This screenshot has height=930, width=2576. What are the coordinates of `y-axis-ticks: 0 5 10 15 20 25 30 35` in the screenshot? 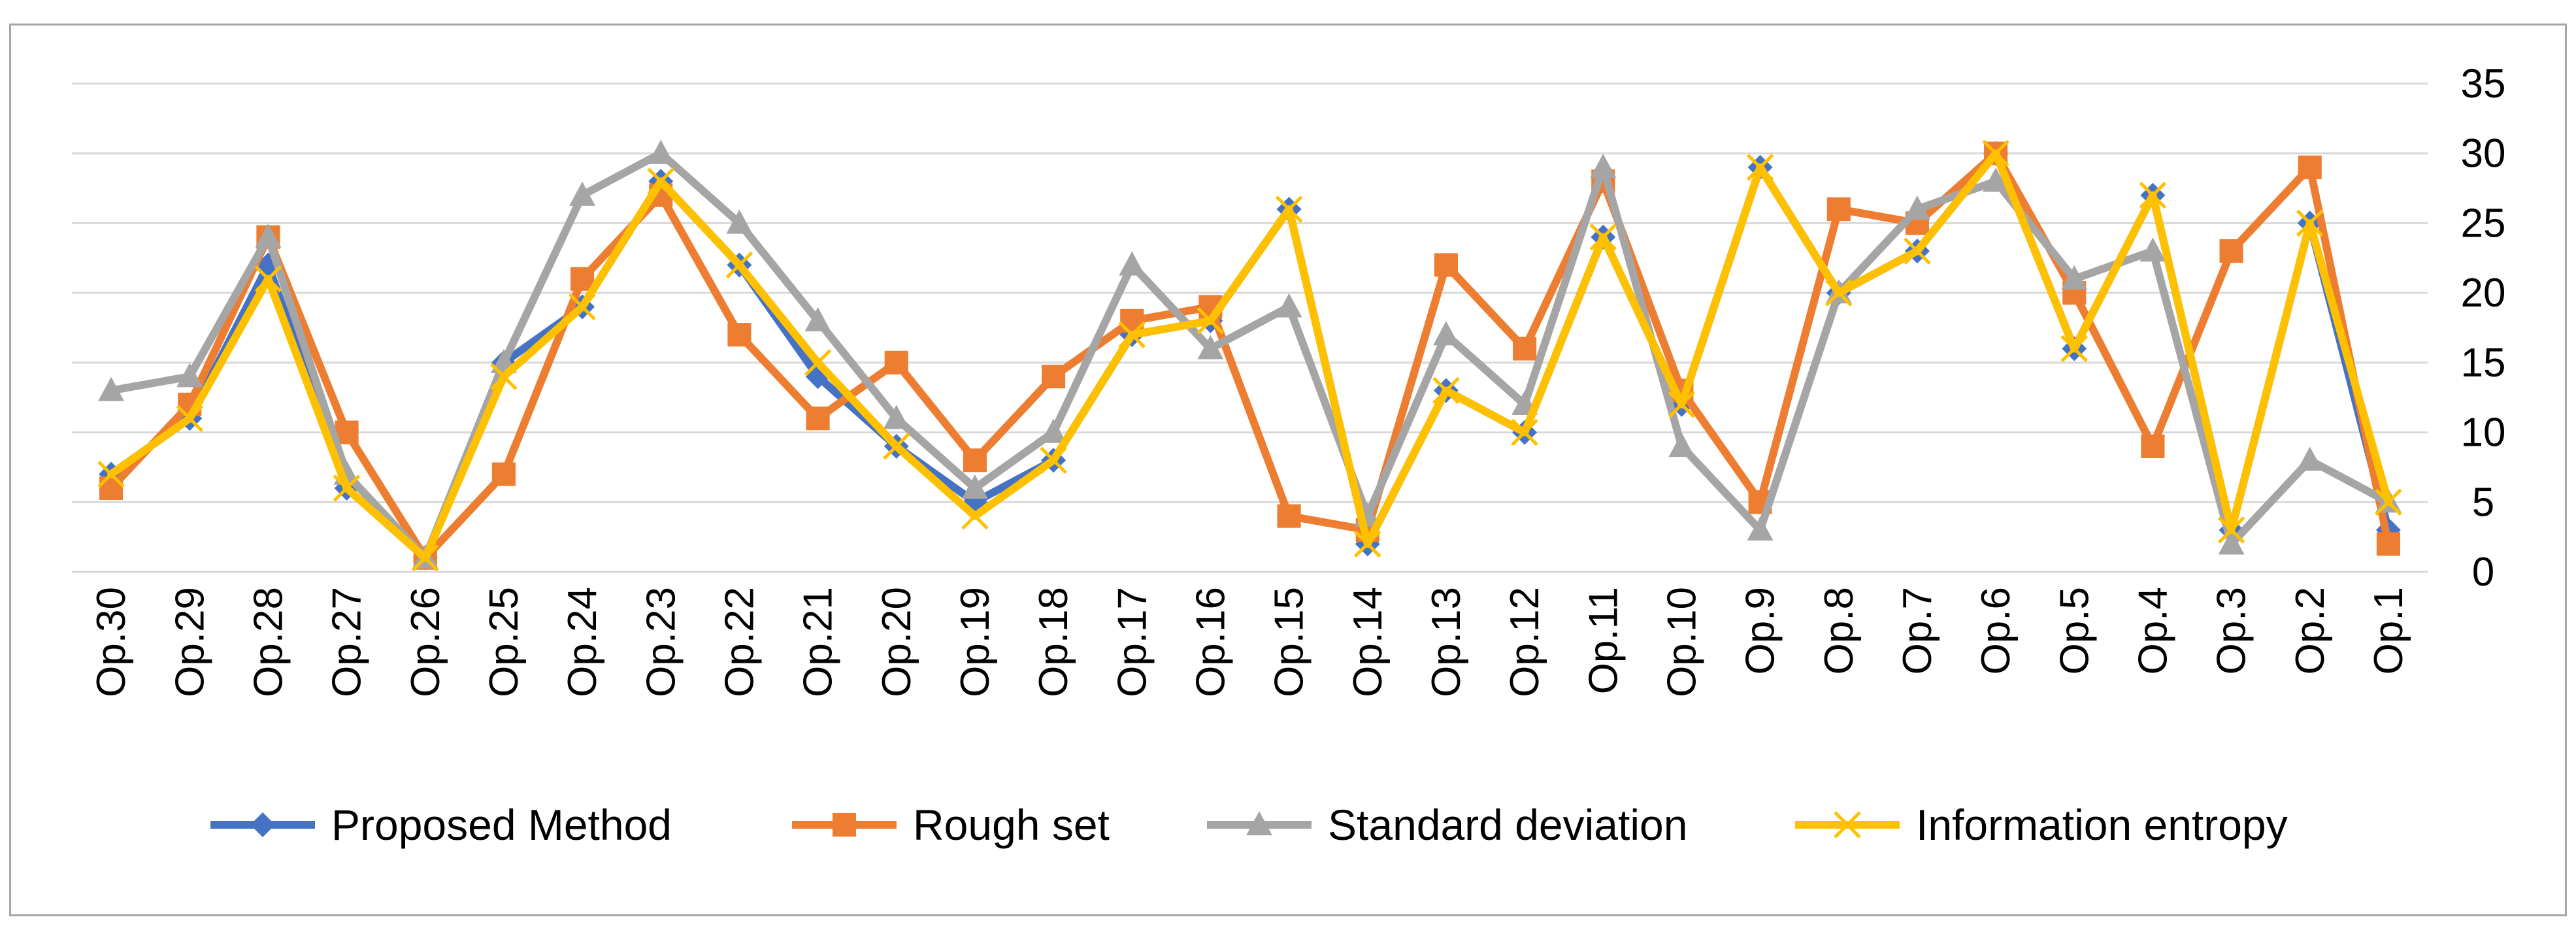 It's located at (2483, 328).